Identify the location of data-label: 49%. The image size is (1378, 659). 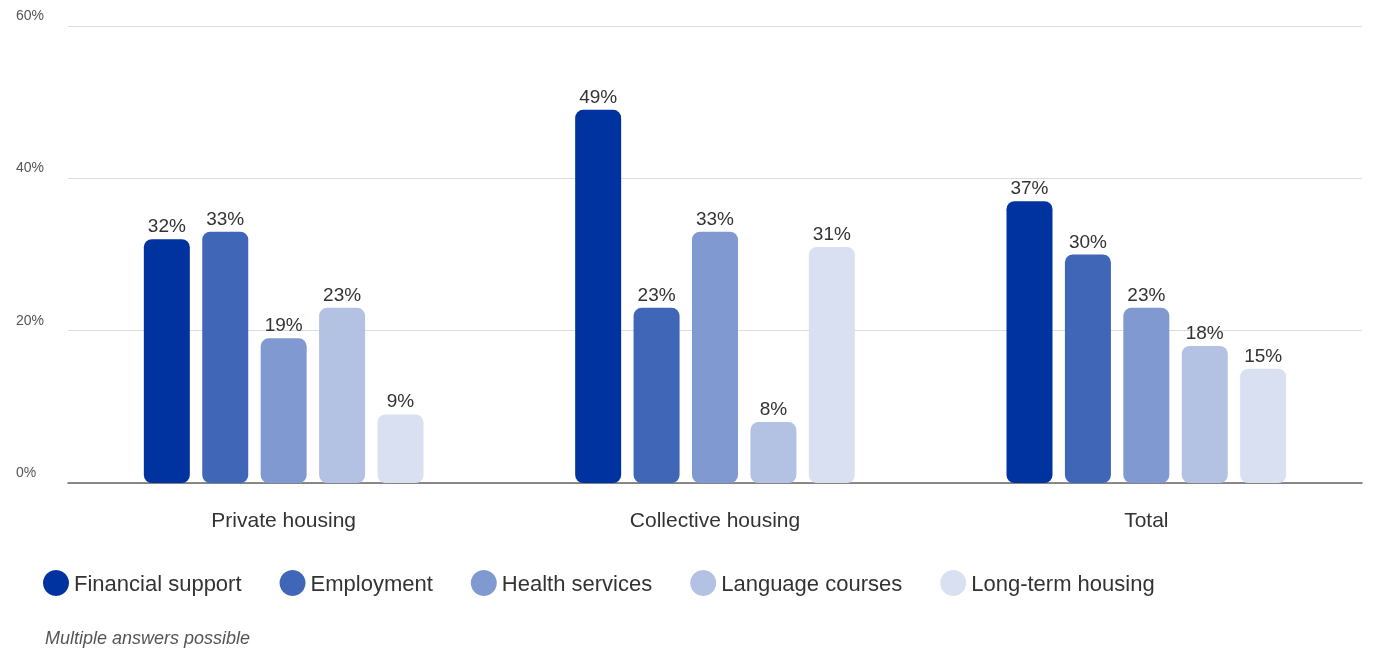
(598, 96).